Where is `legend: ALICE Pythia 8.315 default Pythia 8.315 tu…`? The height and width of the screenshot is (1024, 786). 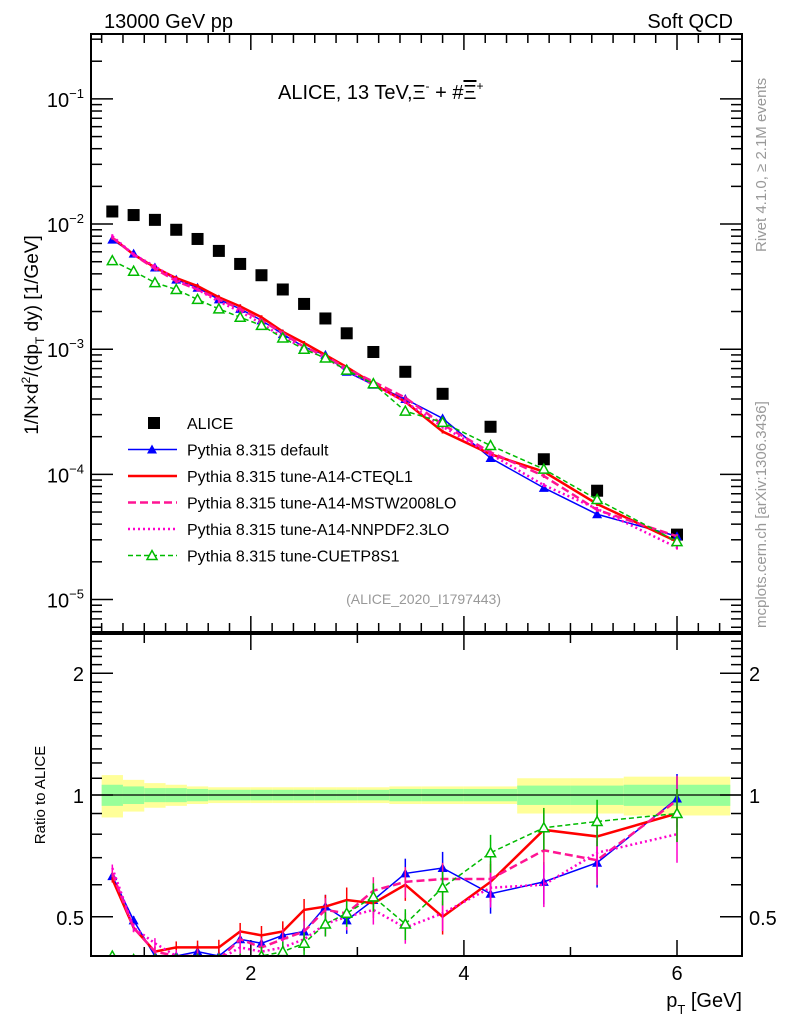
legend: ALICE Pythia 8.315 default Pythia 8.315 tu… is located at coordinates (292, 491).